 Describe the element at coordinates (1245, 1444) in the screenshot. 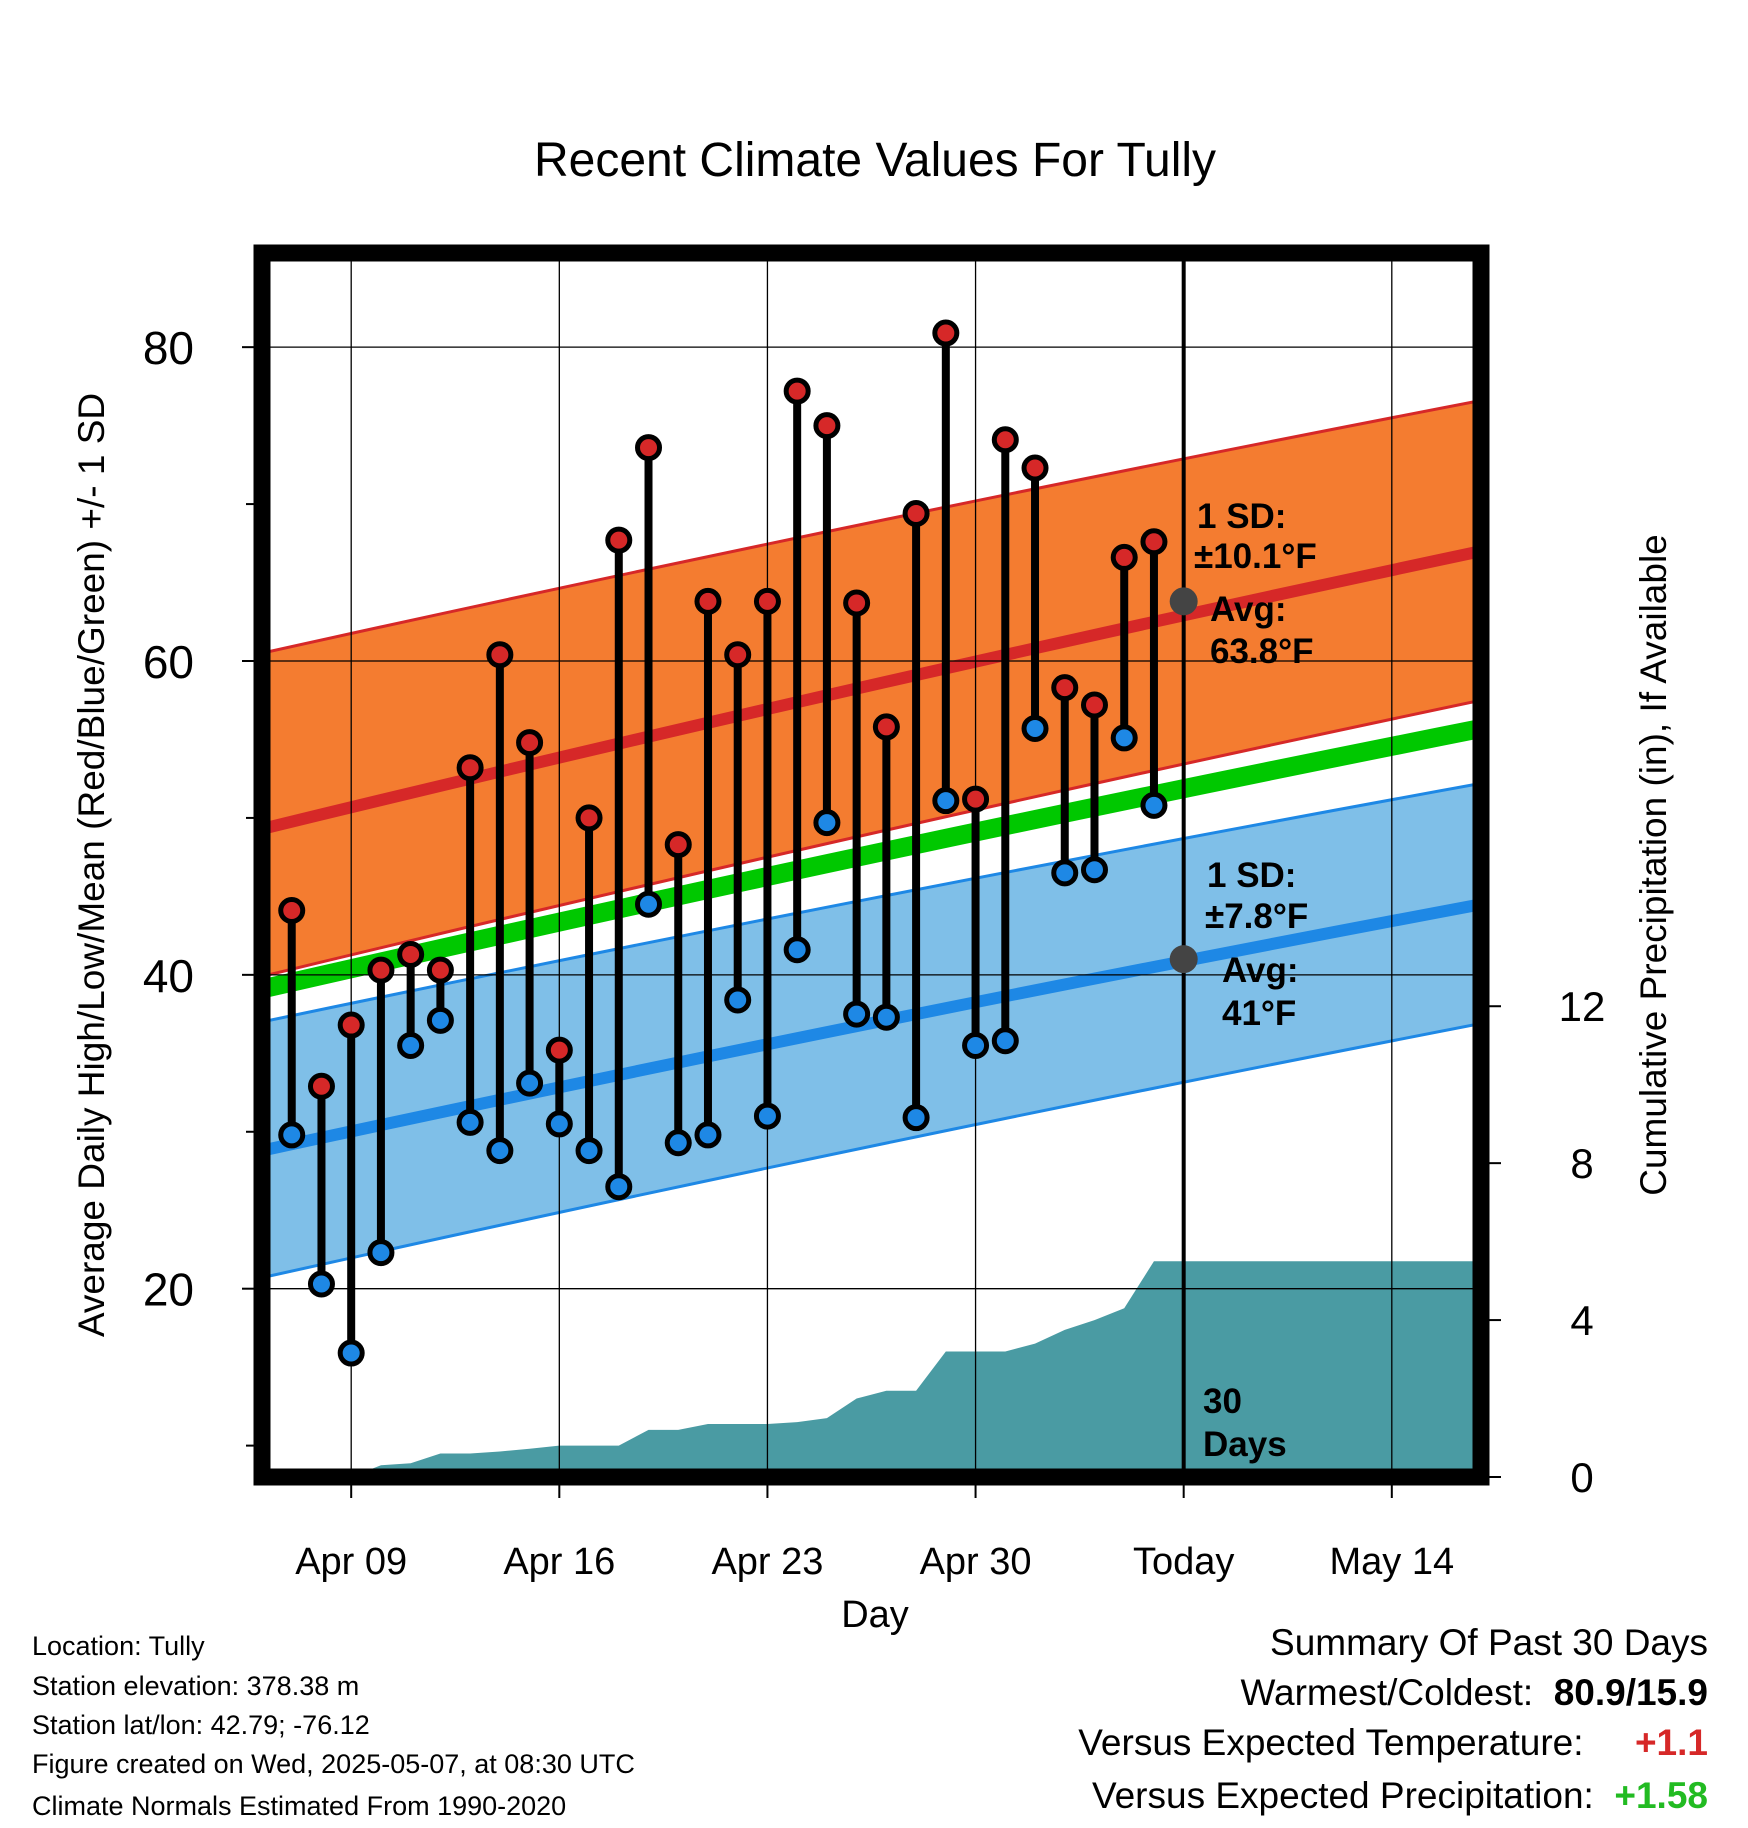

I see `days-unit-label: Days` at that location.